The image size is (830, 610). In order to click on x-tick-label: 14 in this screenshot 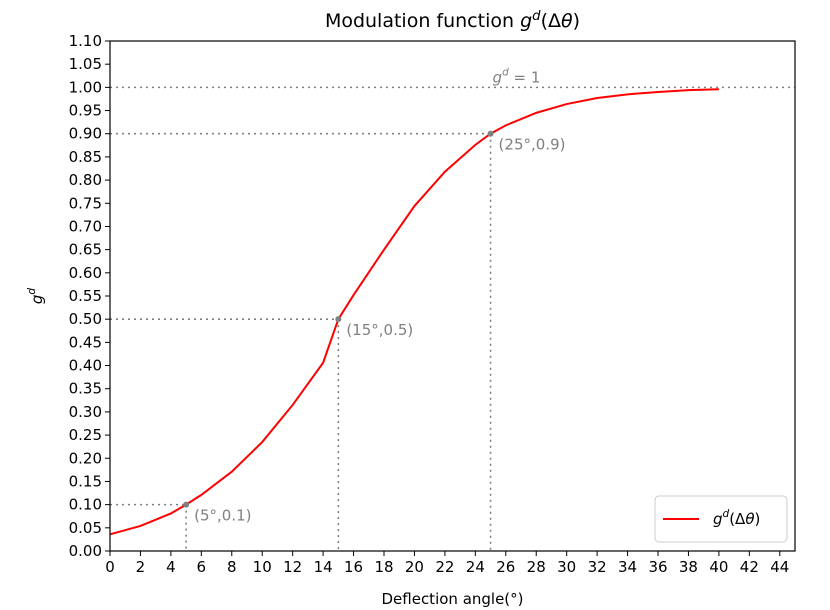, I will do `click(323, 567)`.